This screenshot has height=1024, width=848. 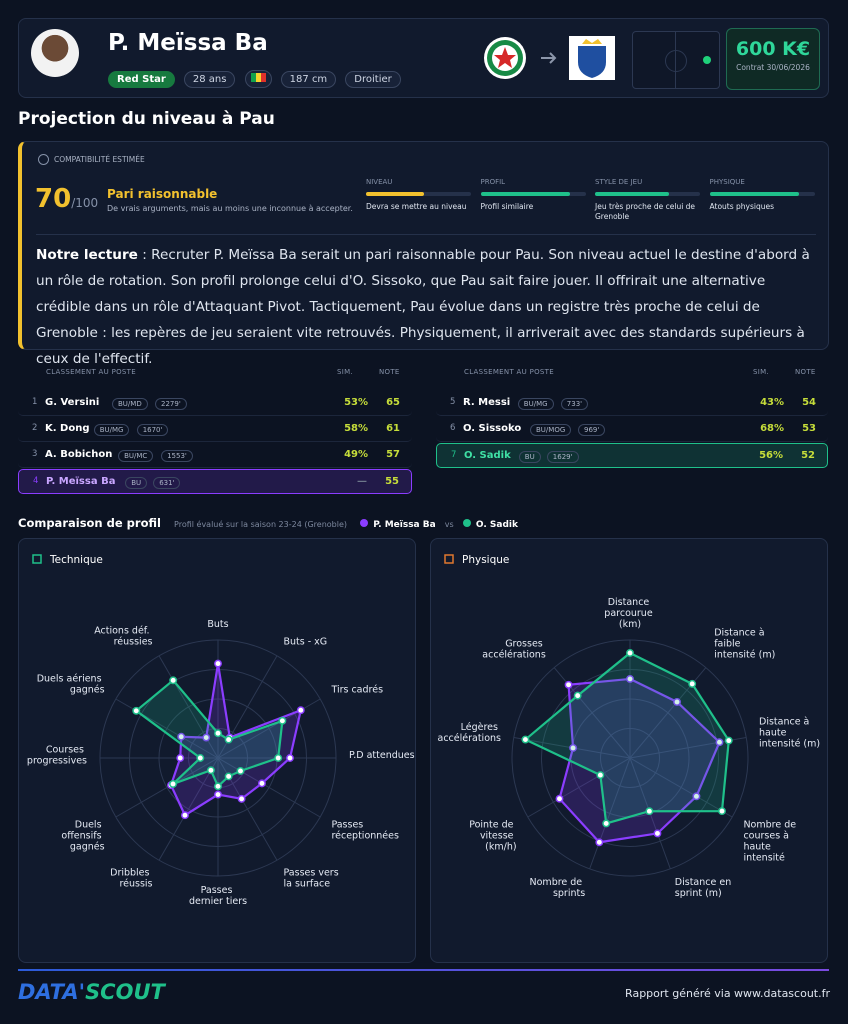 I want to click on criterion-text: Devra se mettre au niveau, so click(x=416, y=206).